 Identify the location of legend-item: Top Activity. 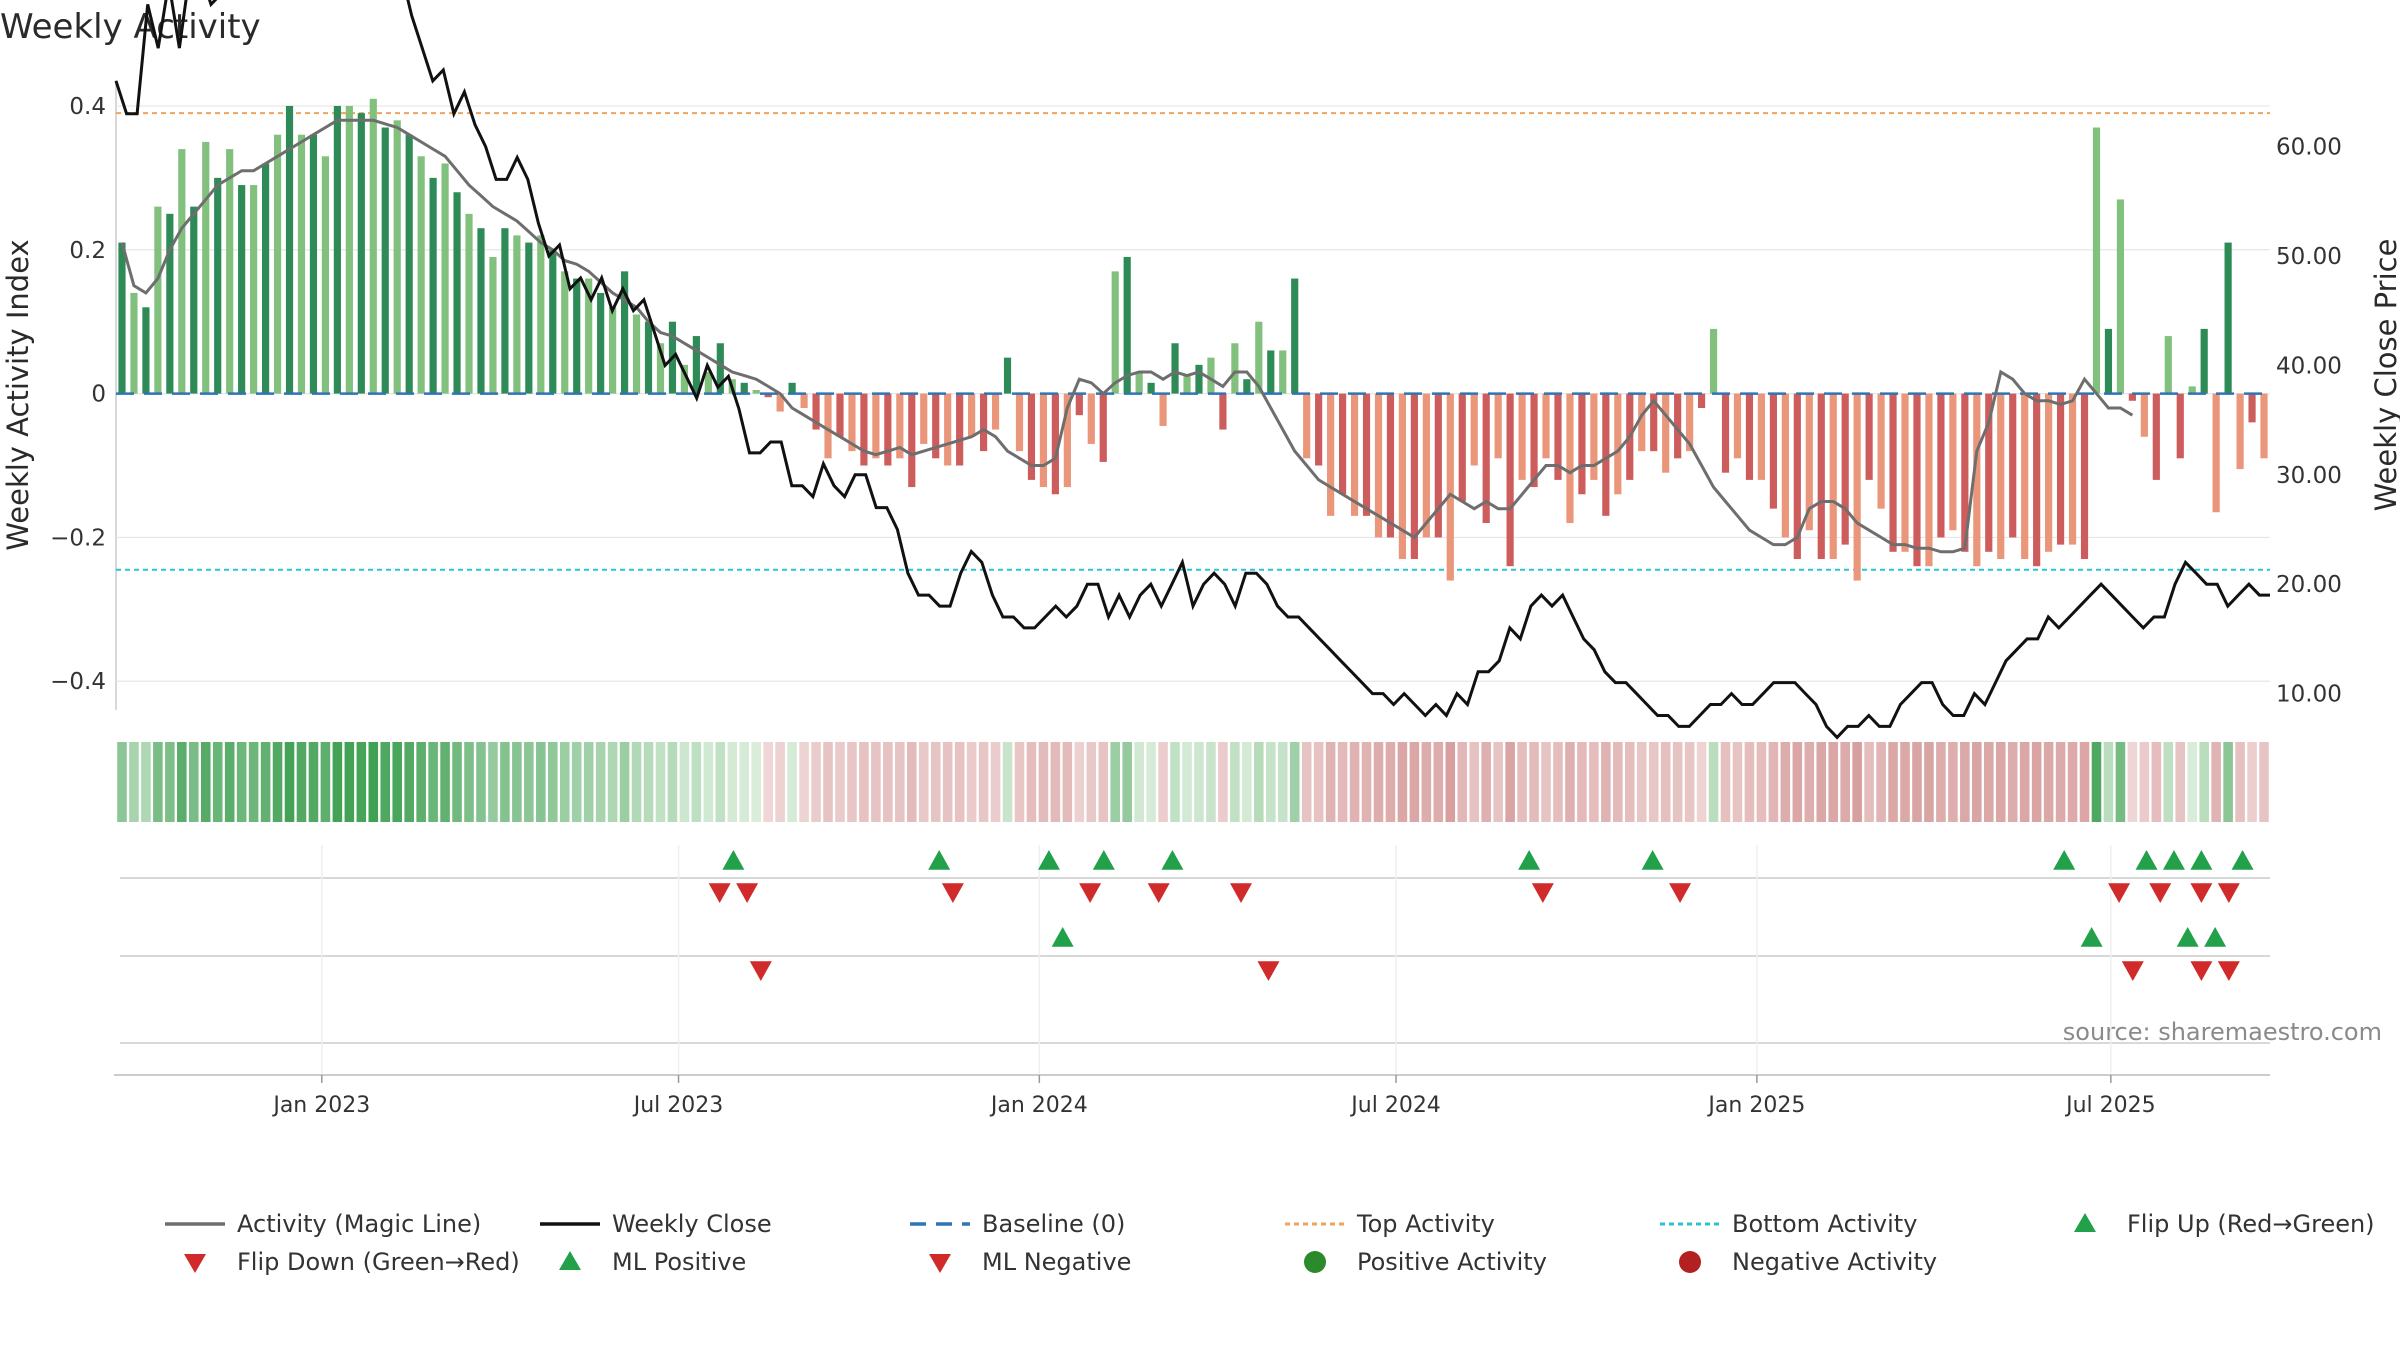
(1390, 1224).